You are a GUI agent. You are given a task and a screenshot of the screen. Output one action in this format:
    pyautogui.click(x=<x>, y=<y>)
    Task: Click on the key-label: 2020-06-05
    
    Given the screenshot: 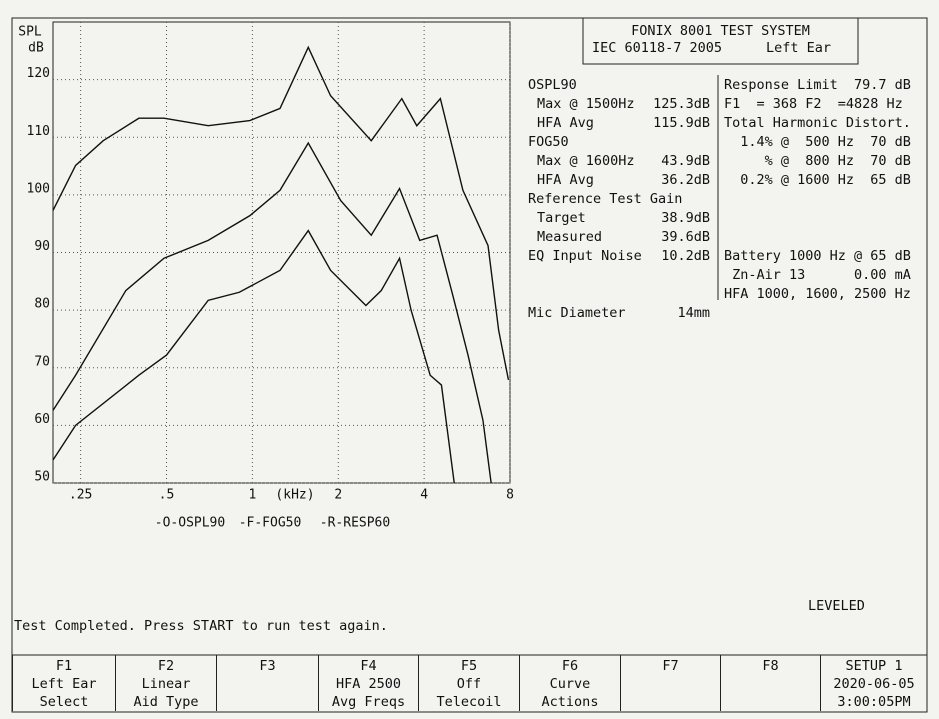 What is the action you would take?
    pyautogui.click(x=874, y=684)
    